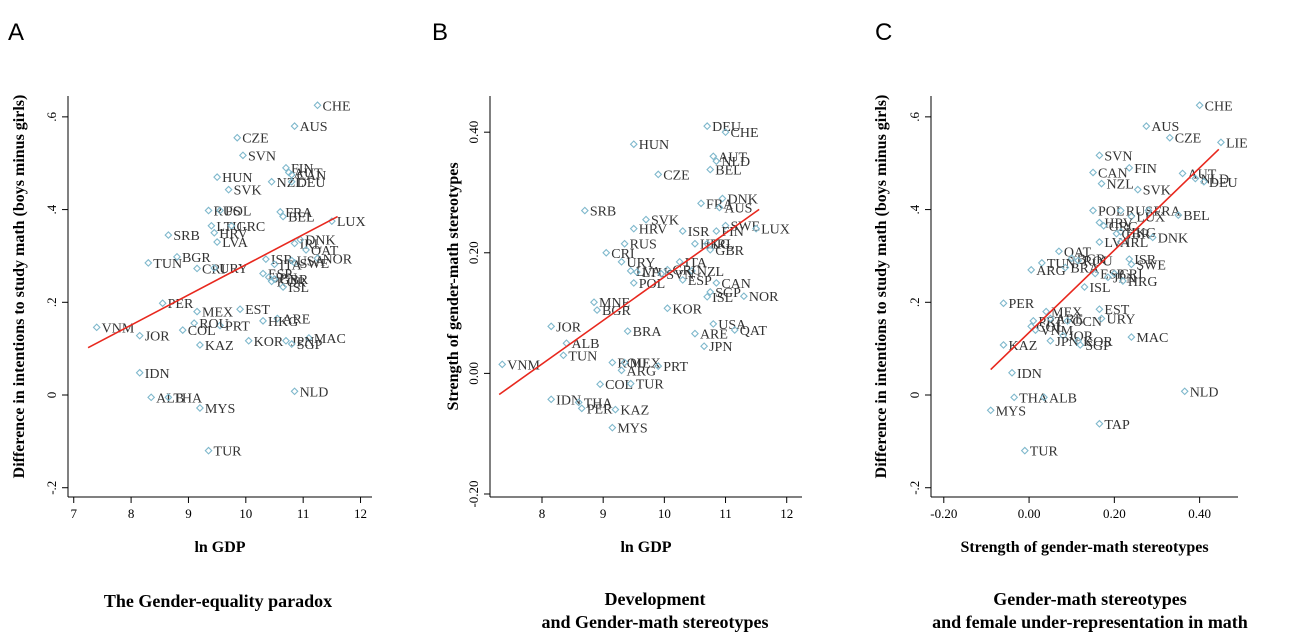 The height and width of the screenshot is (639, 1306). Describe the element at coordinates (736, 284) in the screenshot. I see `data-point-label: CAN` at that location.